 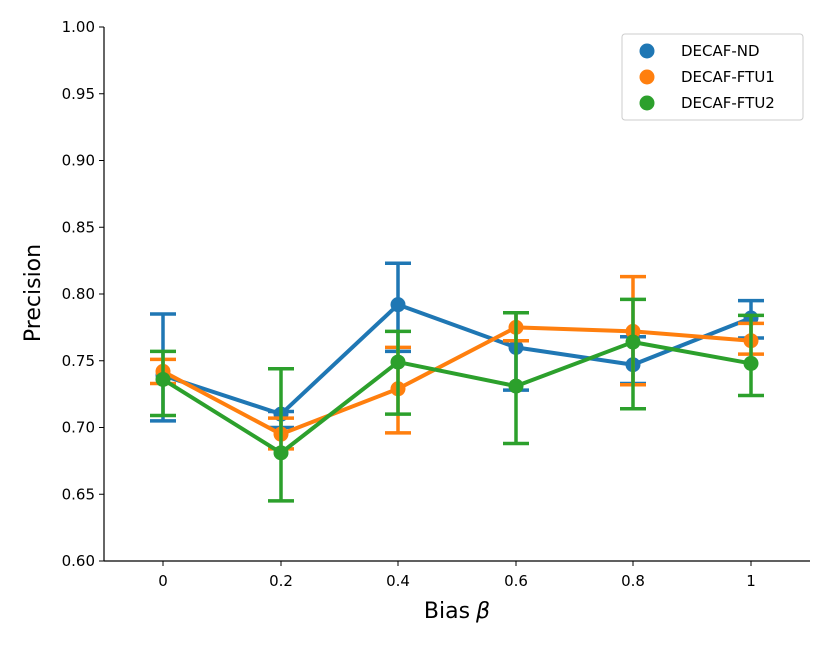 I want to click on x-tick-label: 0.4, so click(x=398, y=581).